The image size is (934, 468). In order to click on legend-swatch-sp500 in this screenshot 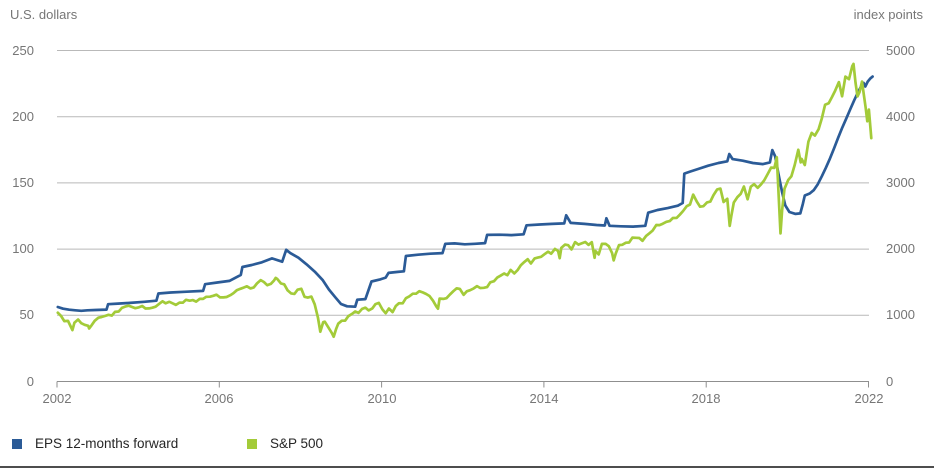, I will do `click(252, 443)`.